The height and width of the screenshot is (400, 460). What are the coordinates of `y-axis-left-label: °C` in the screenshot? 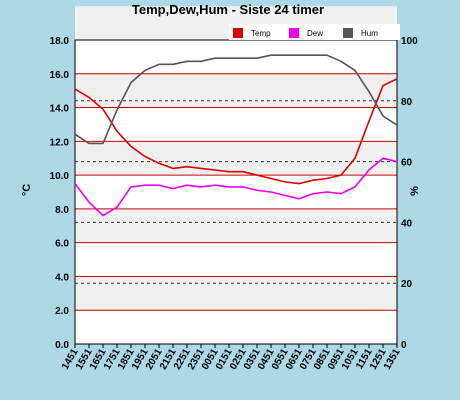 It's located at (27, 190).